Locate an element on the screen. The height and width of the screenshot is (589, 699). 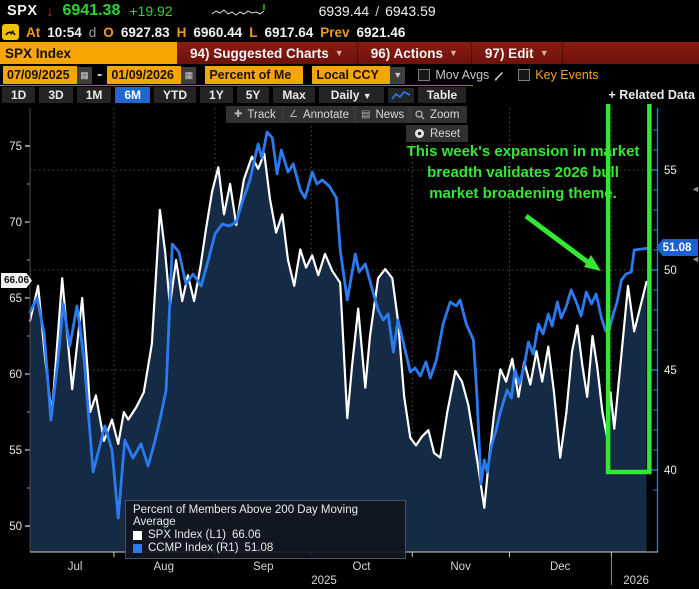
ccmp-last-value-badge: 51.08 is located at coordinates (677, 247).